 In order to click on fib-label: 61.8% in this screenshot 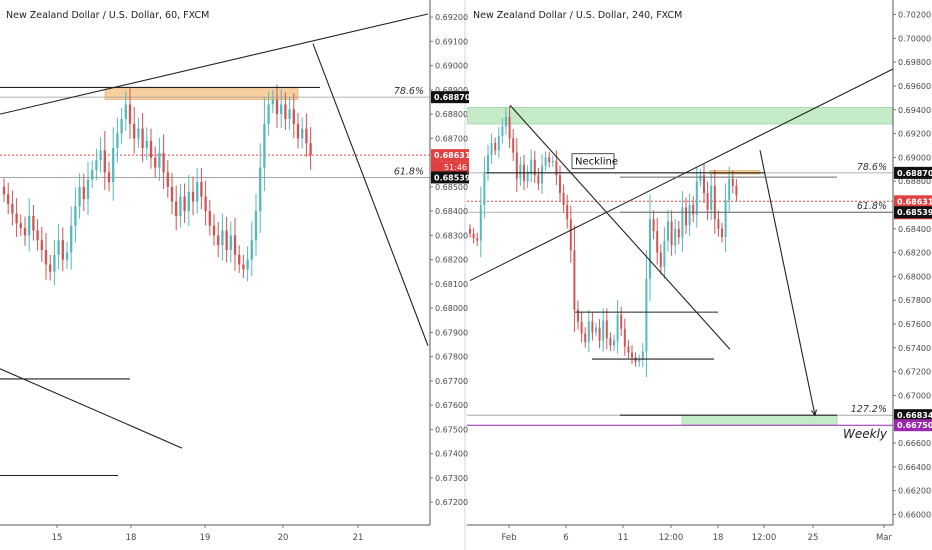, I will do `click(409, 171)`.